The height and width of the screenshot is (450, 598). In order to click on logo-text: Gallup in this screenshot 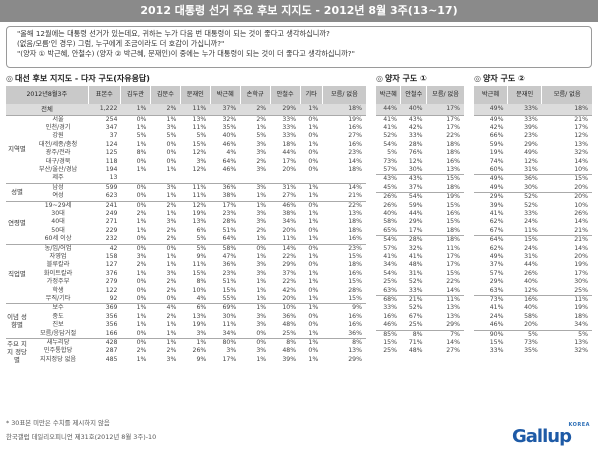, I will do `click(542, 436)`.